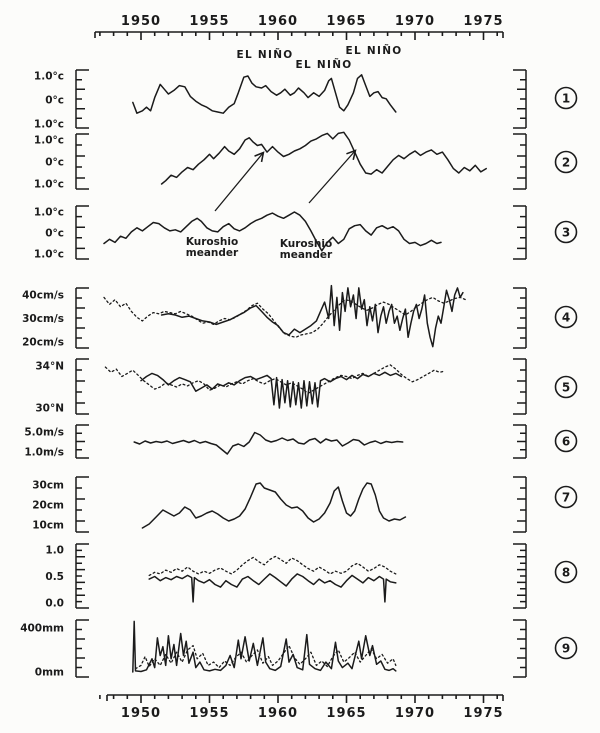  Describe the element at coordinates (306, 255) in the screenshot. I see `kuroshio-meander-annotation-1-line2: meander` at that location.